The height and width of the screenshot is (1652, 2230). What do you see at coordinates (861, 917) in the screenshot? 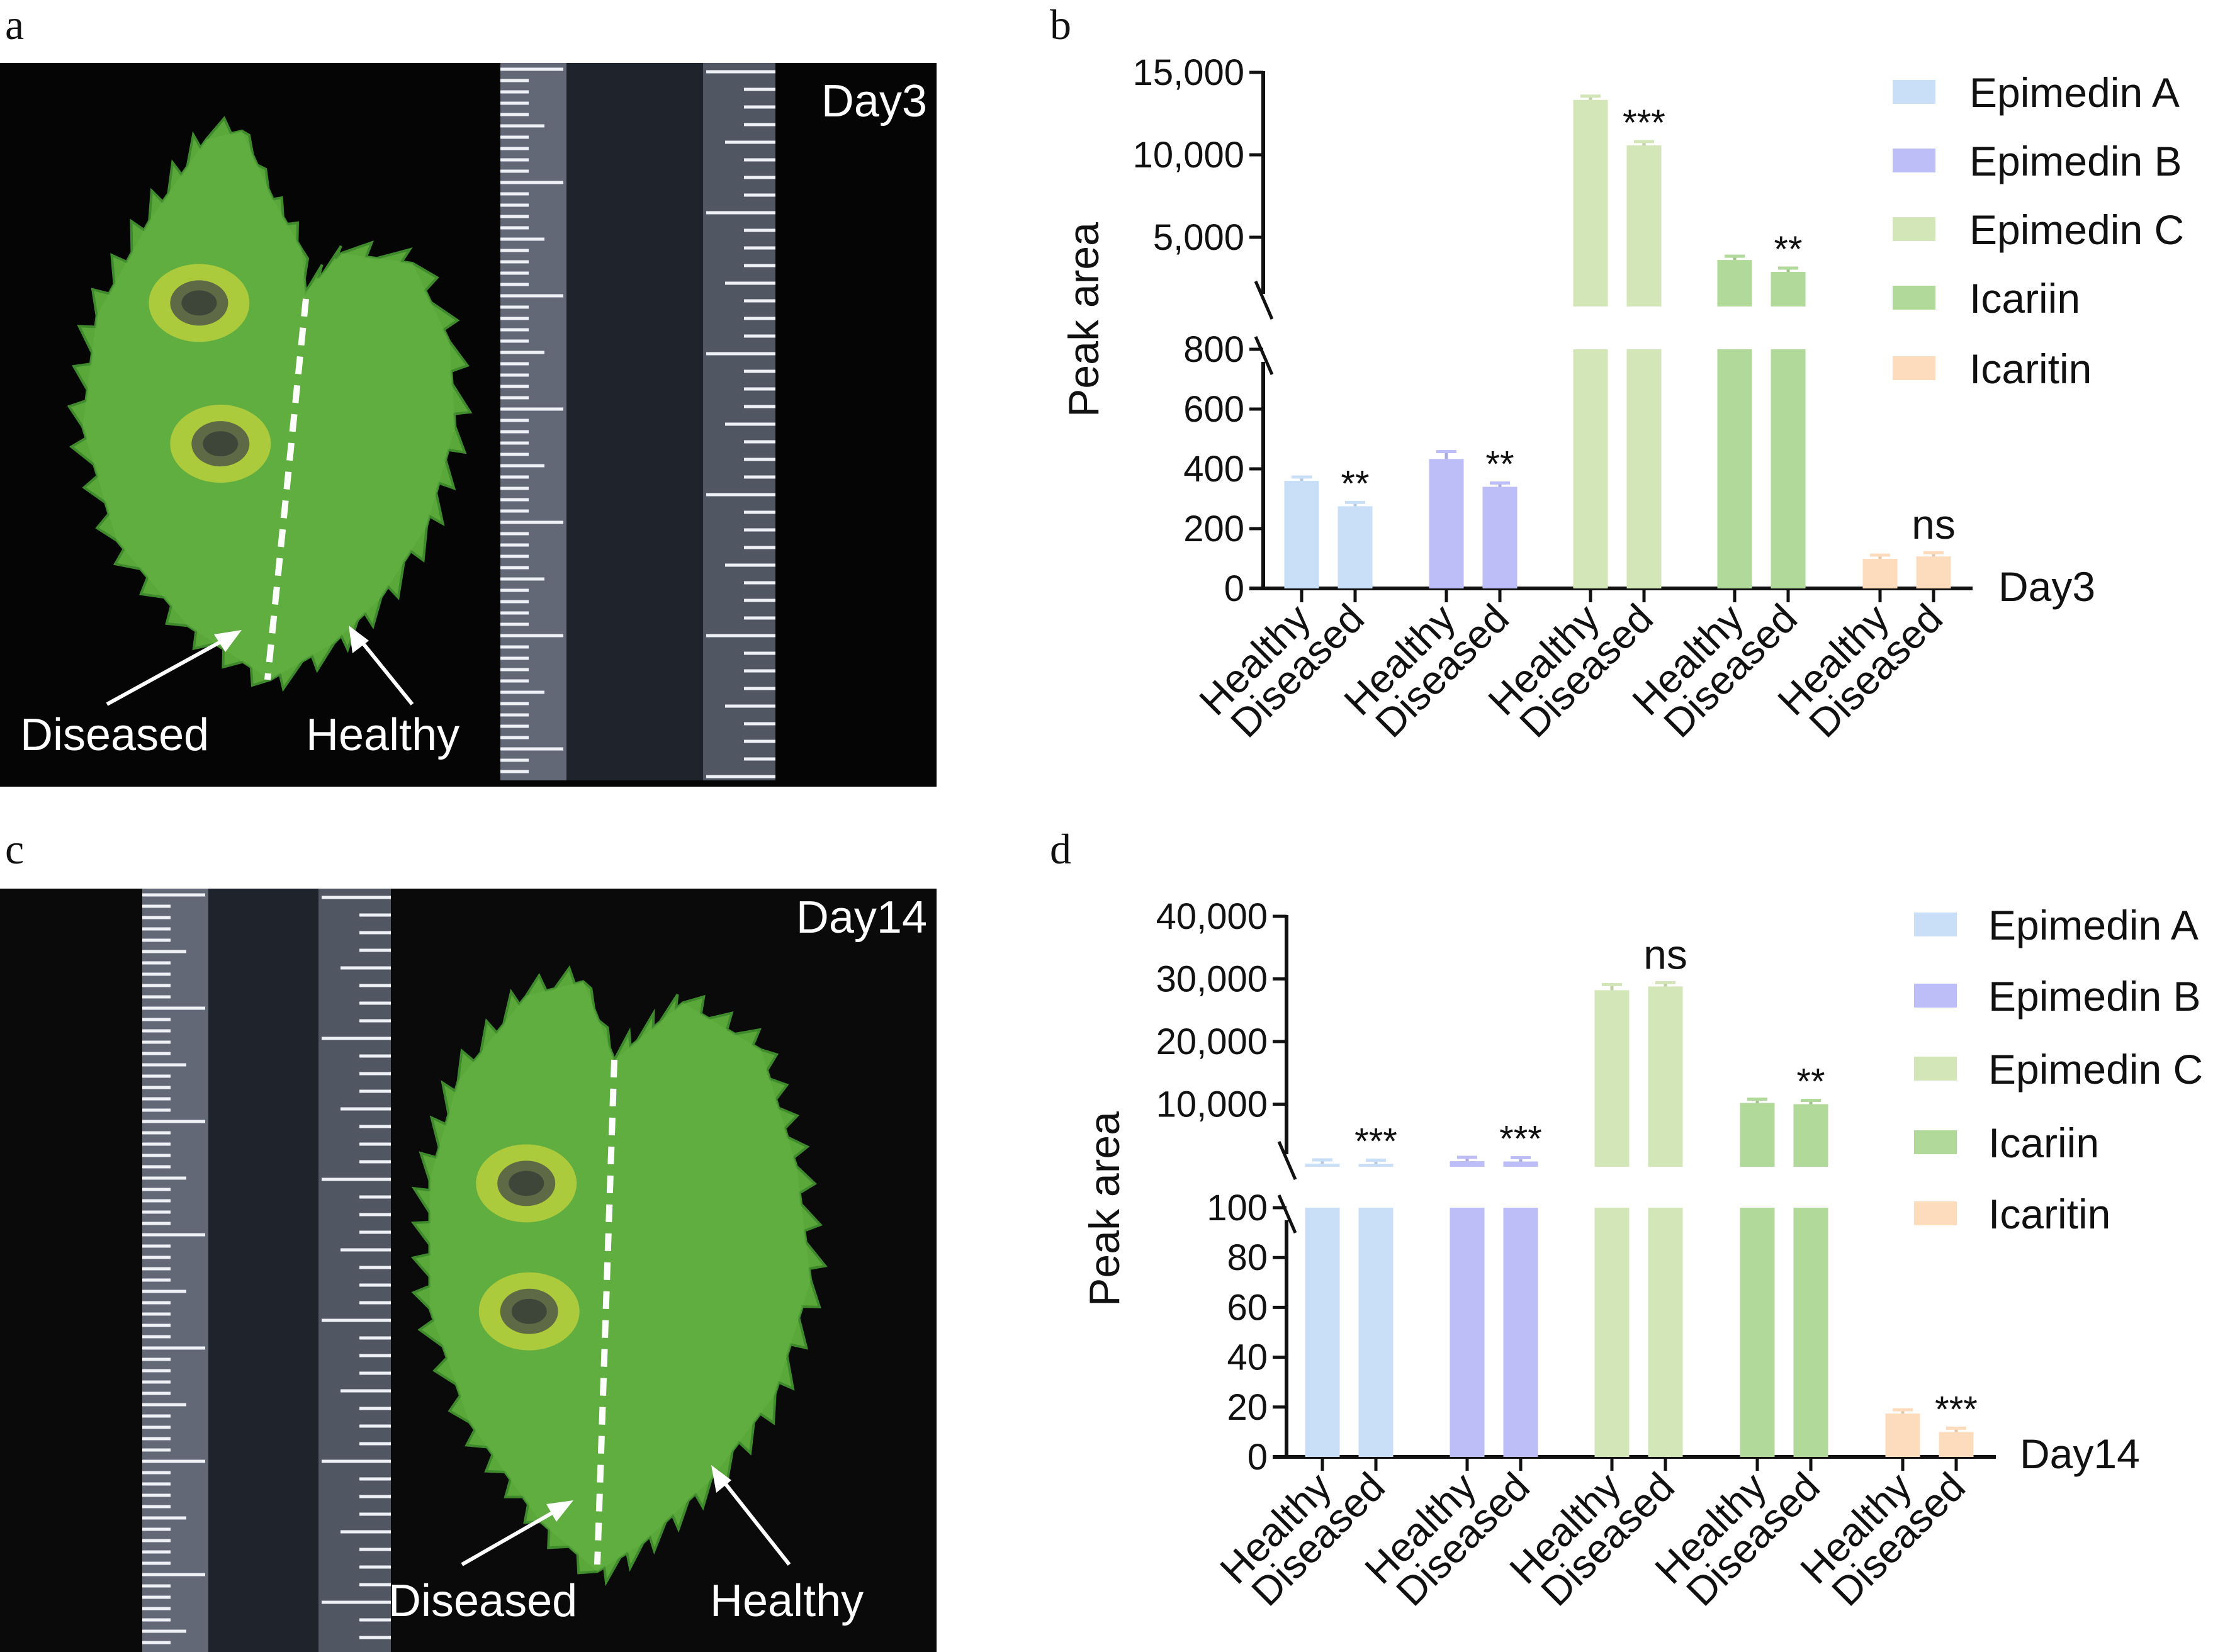
I see `day-label: Day14` at bounding box center [861, 917].